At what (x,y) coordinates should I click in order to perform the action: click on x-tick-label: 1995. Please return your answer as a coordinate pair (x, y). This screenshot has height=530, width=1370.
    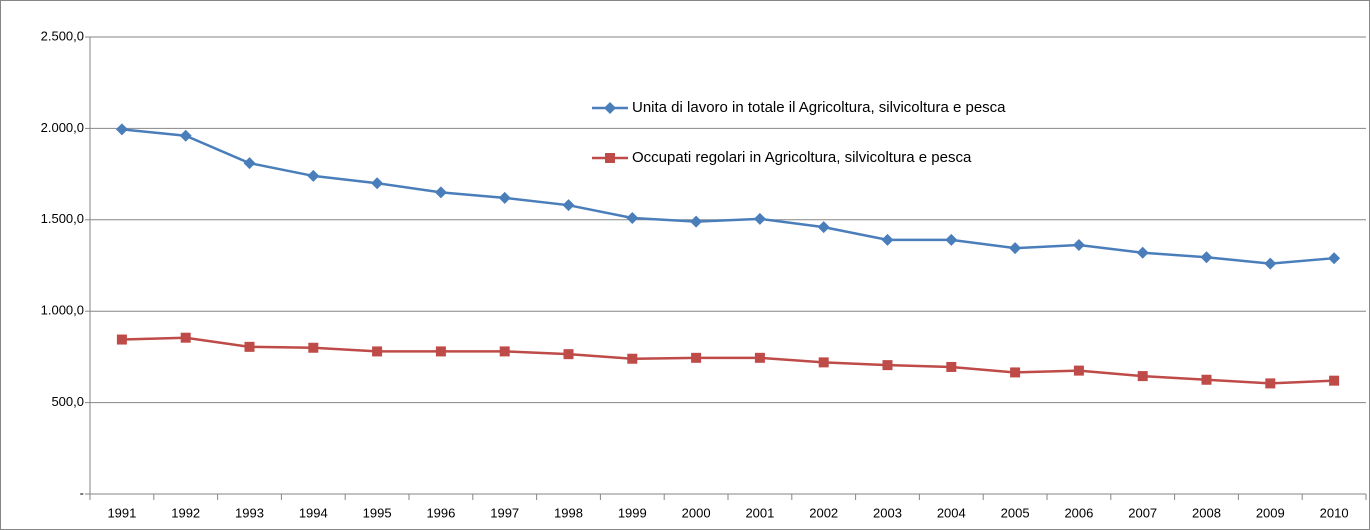
    Looking at the image, I should click on (377, 512).